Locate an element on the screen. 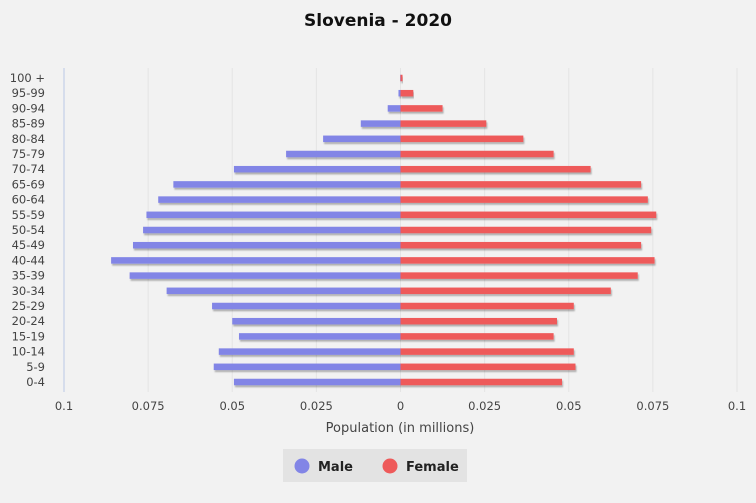  y-tick-label: 35-39 is located at coordinates (28, 276).